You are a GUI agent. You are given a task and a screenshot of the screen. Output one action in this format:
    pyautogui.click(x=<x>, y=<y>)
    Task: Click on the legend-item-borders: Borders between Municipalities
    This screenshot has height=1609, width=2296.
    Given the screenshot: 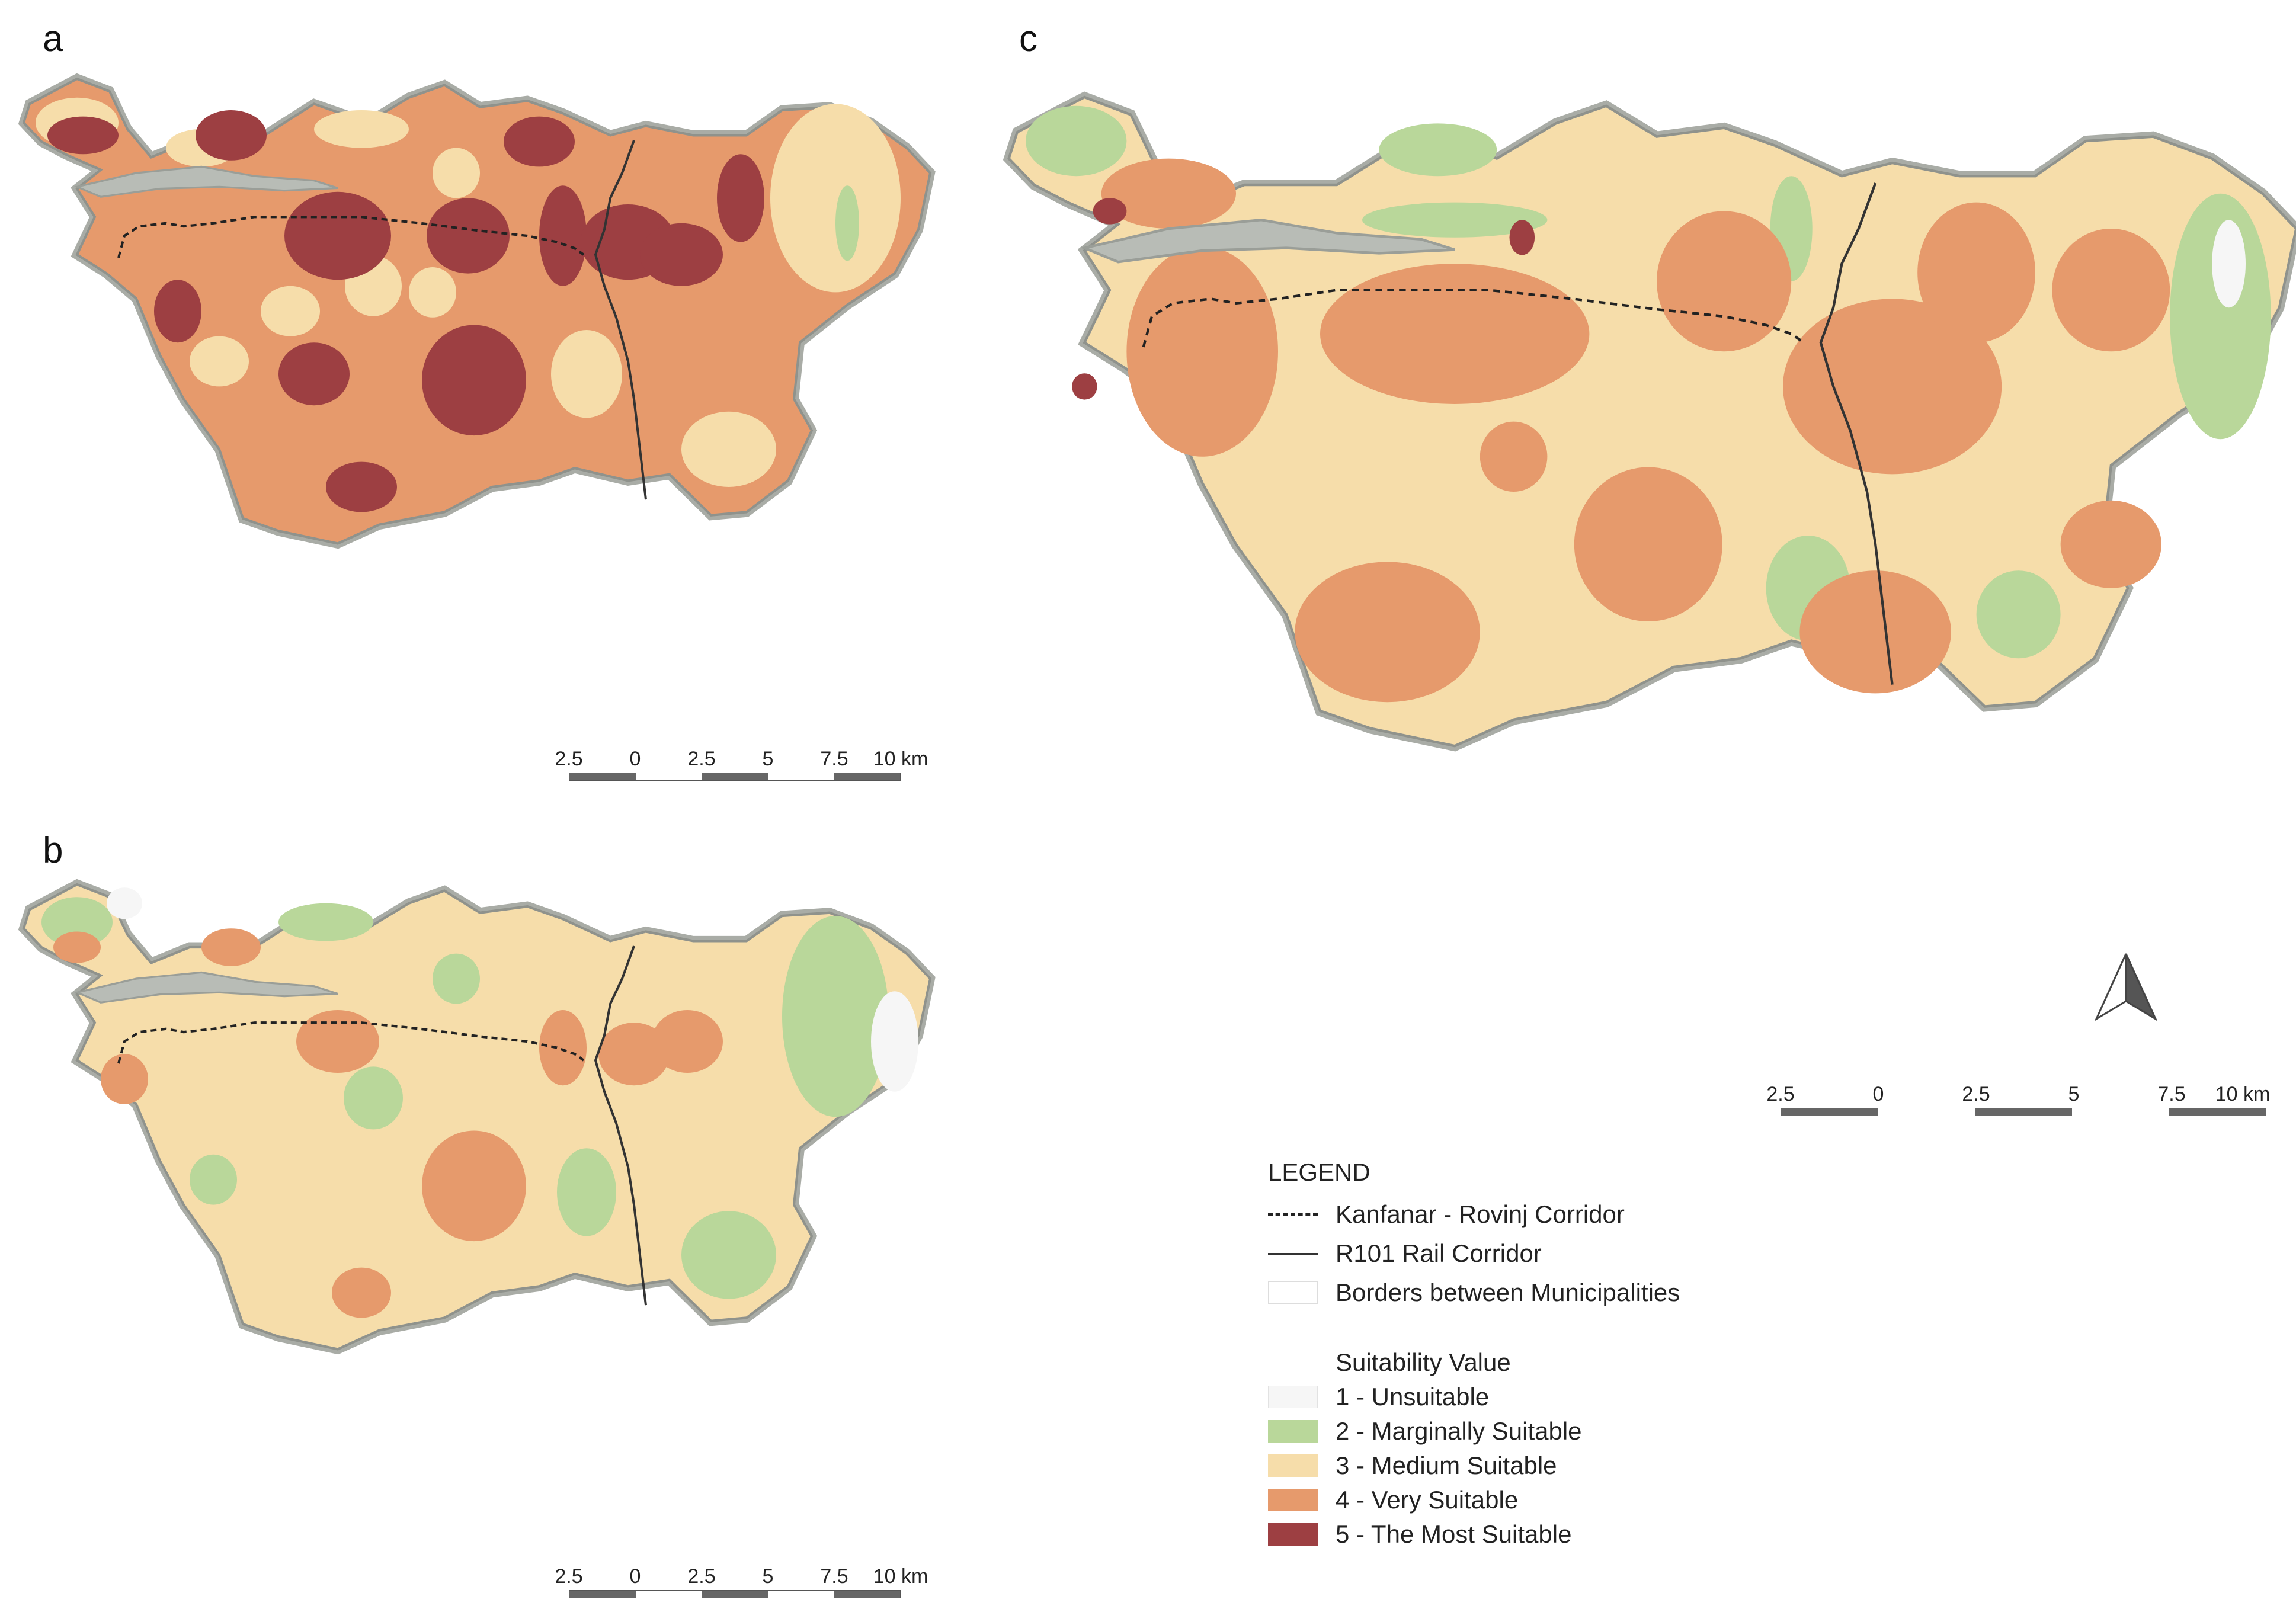 What is the action you would take?
    pyautogui.click(x=1474, y=1292)
    